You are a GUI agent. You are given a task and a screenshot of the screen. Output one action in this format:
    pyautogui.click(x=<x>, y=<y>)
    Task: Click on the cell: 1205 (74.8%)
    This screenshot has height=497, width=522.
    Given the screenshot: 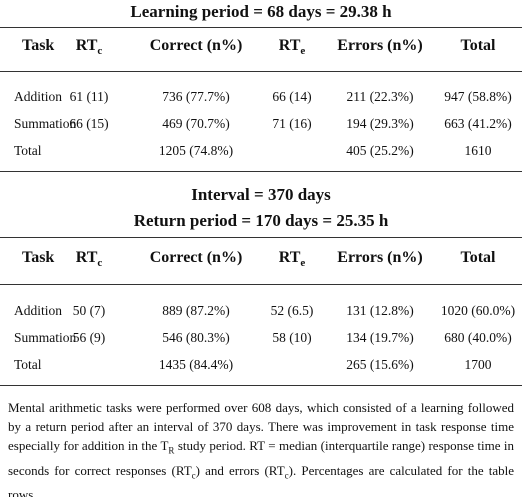 What is the action you would take?
    pyautogui.click(x=196, y=150)
    